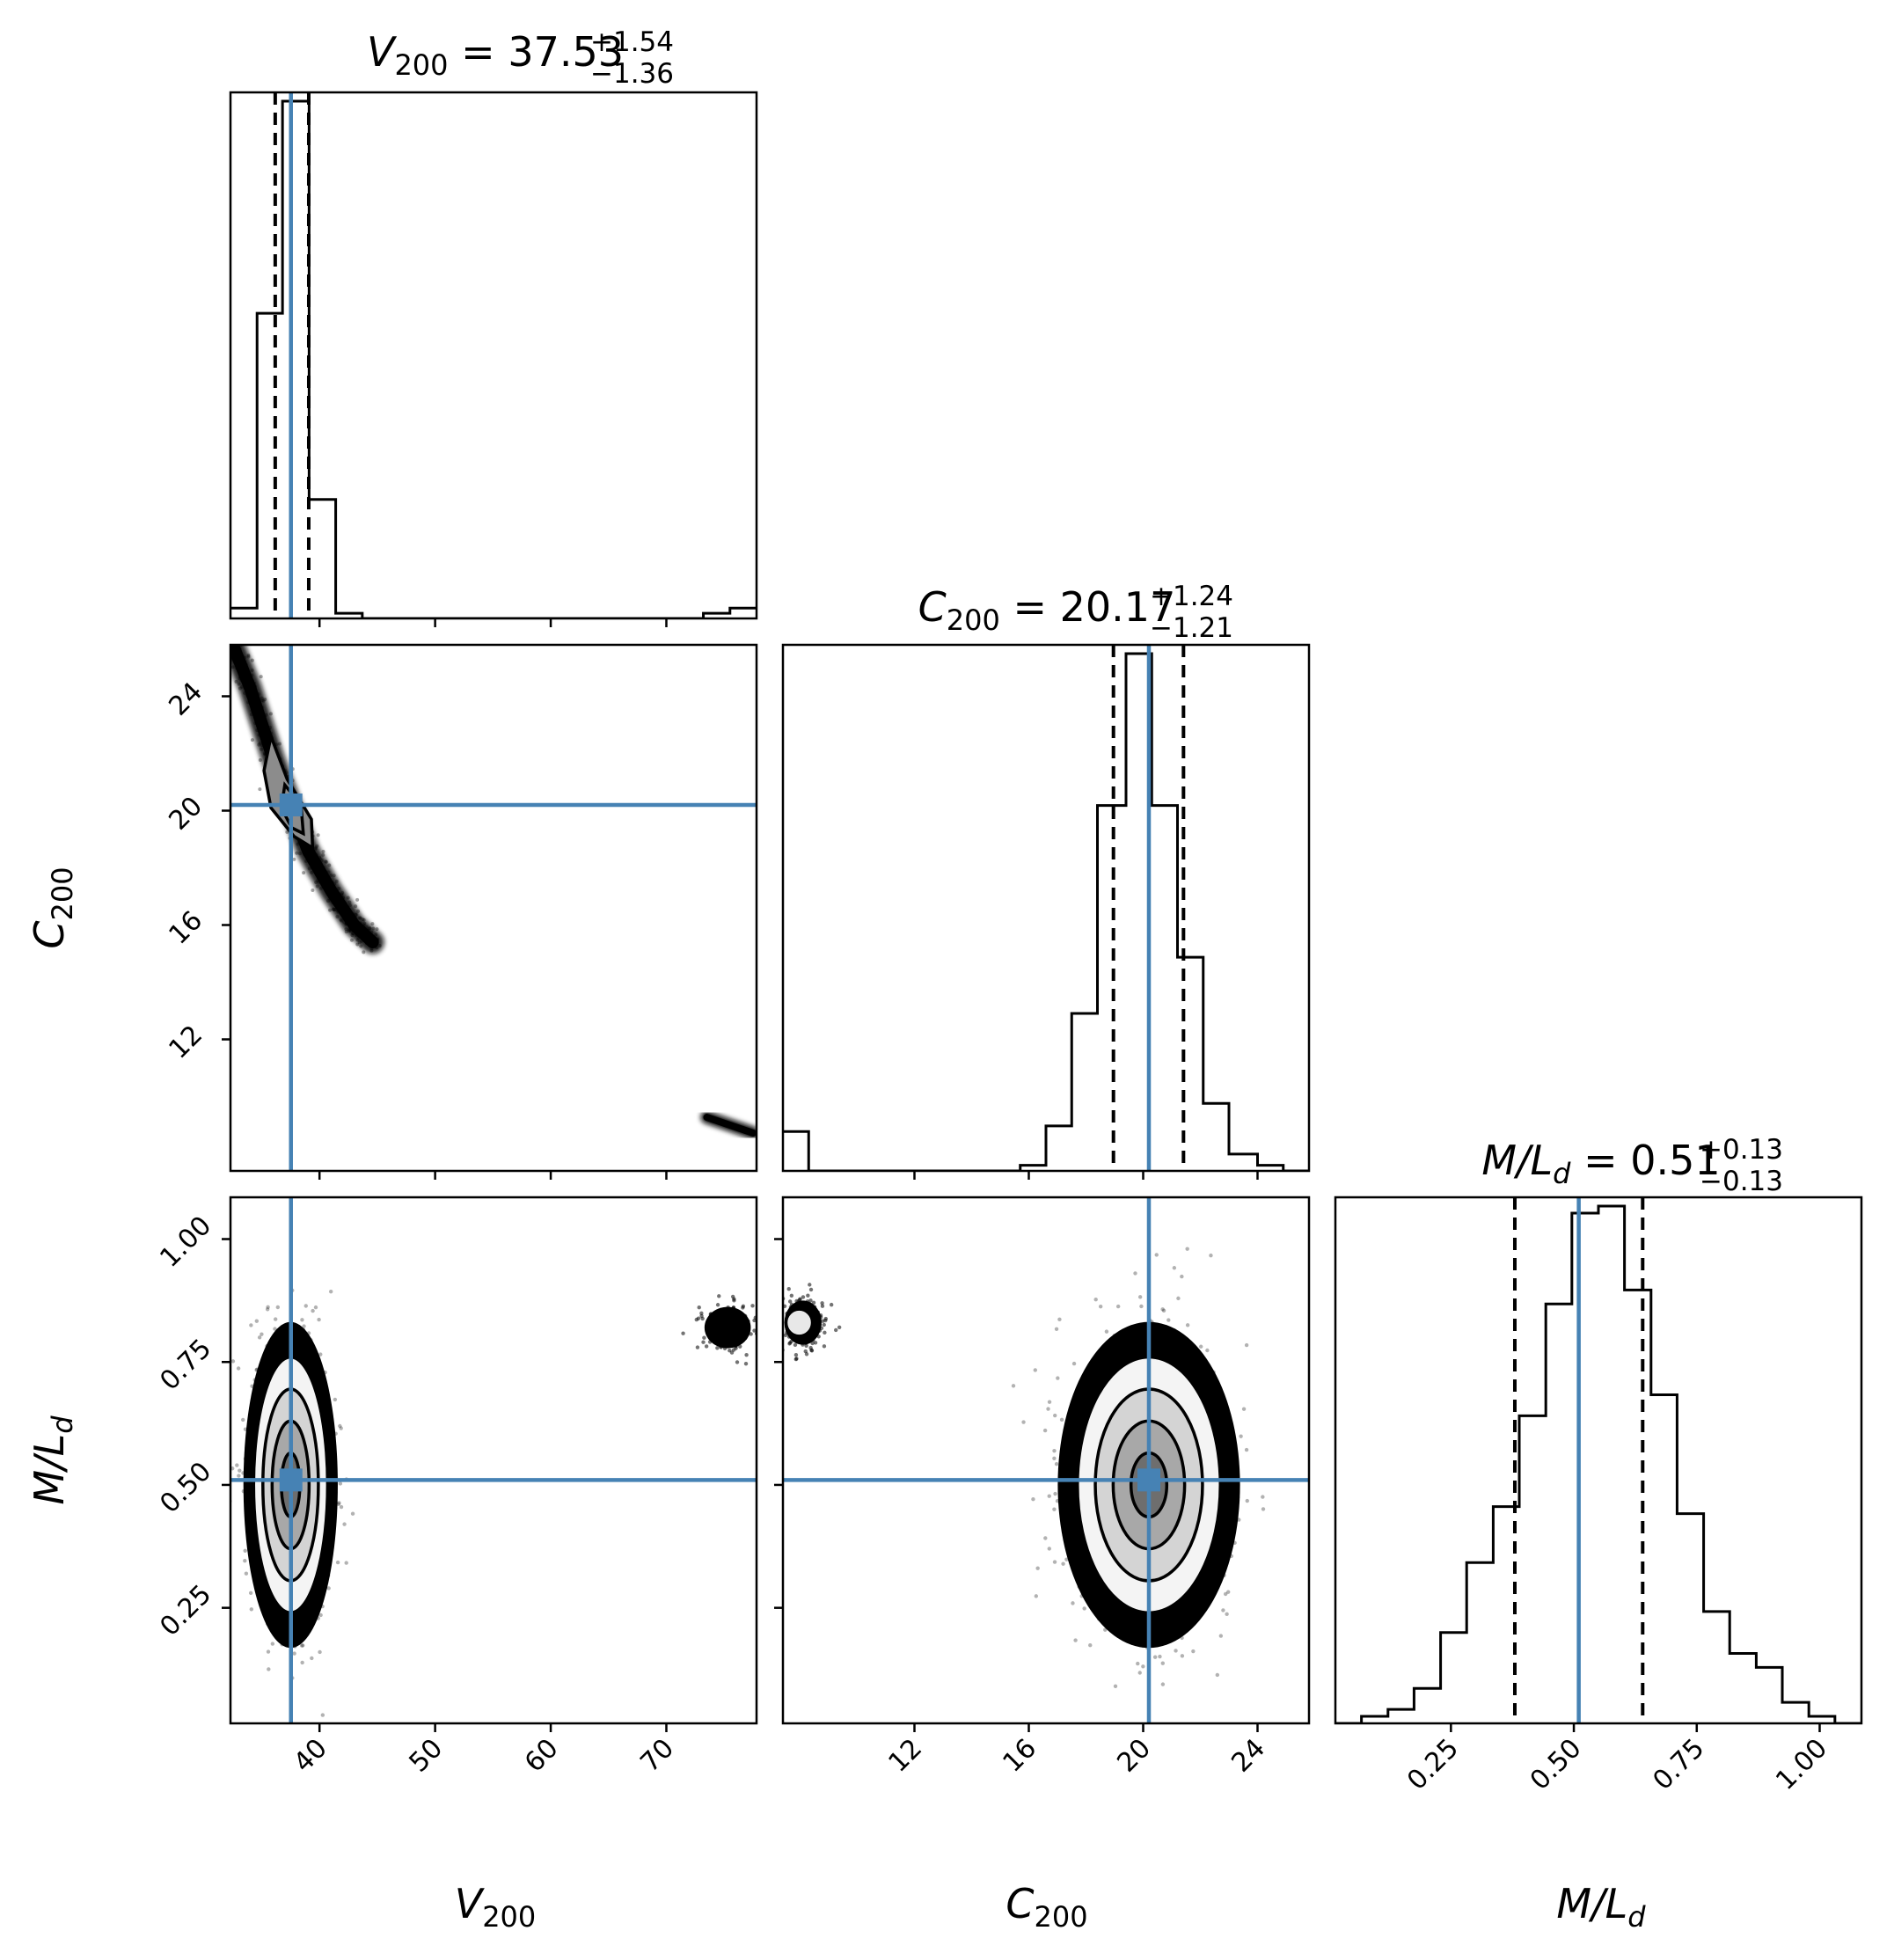 The width and height of the screenshot is (1894, 1960). What do you see at coordinates (632, 42) in the screenshot?
I see `title-v200-plus: +1.54` at bounding box center [632, 42].